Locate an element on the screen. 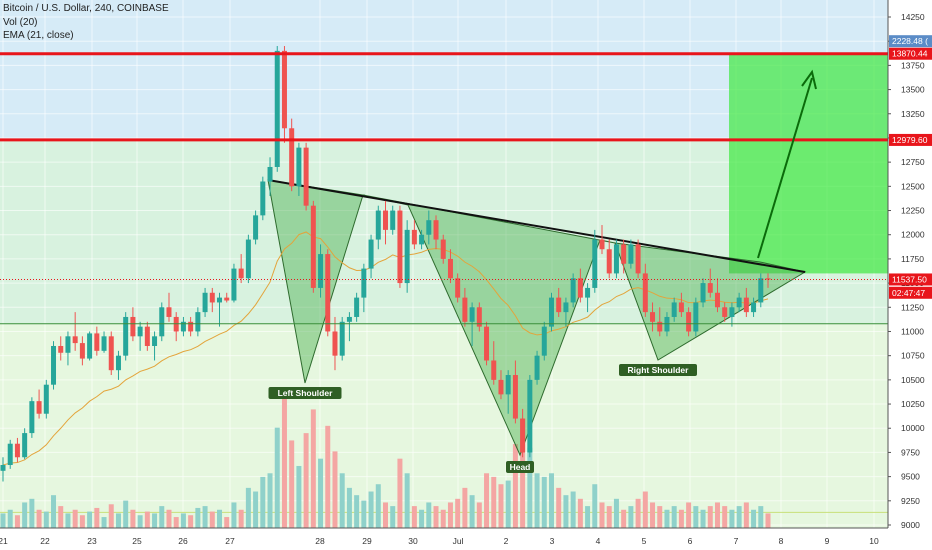 The height and width of the screenshot is (550, 932). price-tick-label: 9000 is located at coordinates (910, 525).